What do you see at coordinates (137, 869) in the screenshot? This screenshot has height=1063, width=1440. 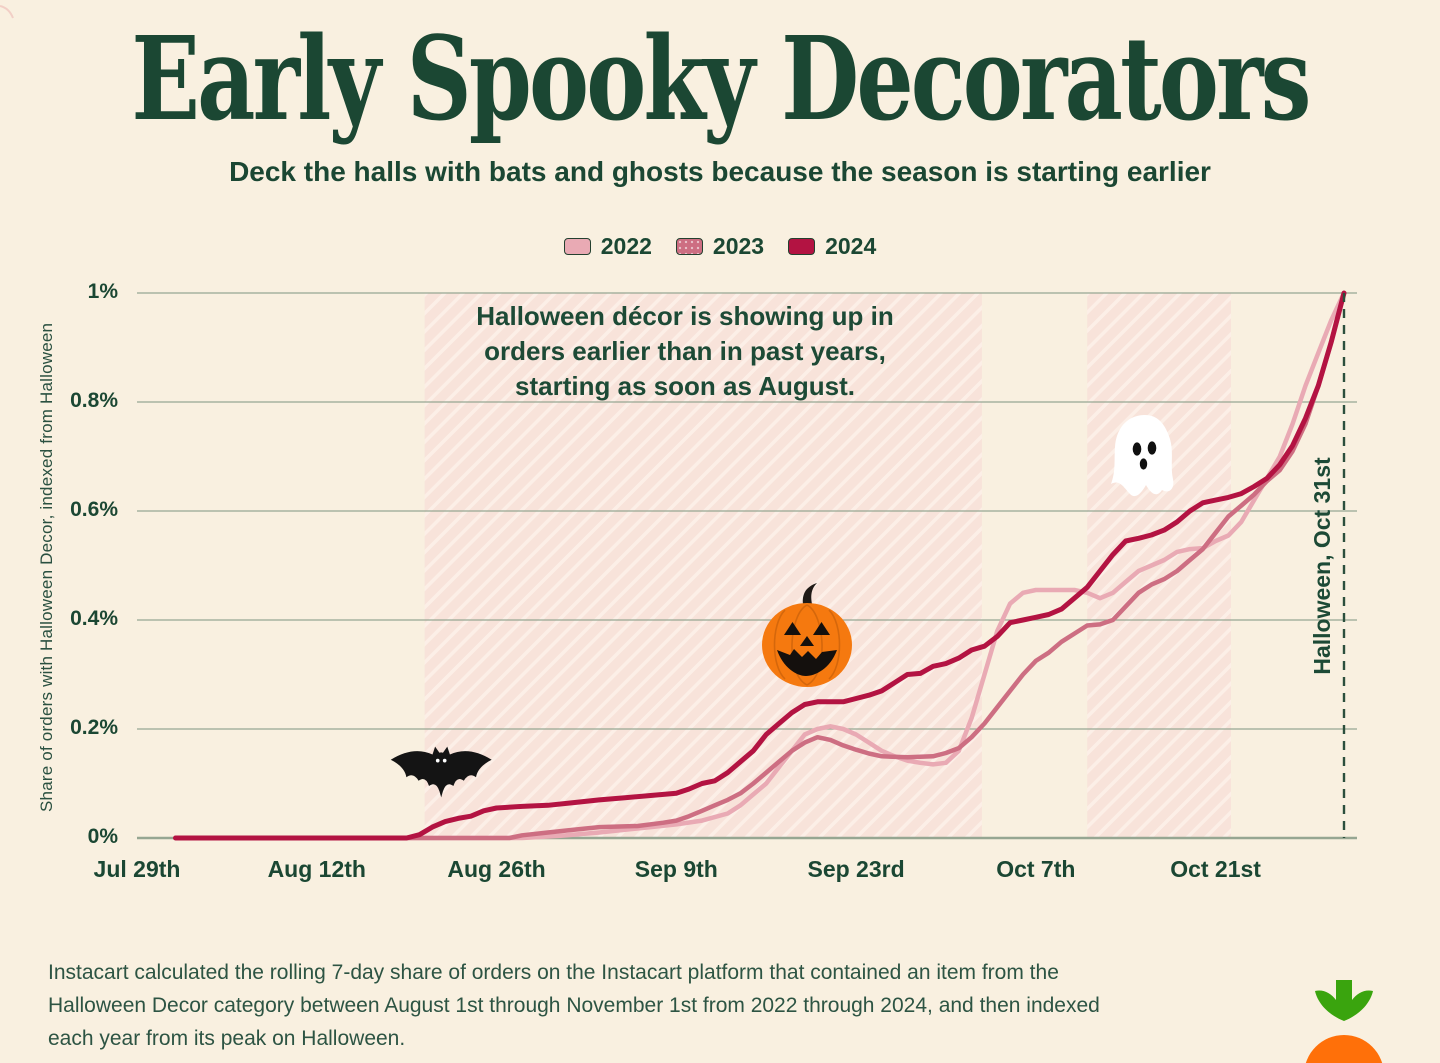 I see `x-tick-Jul-29th: Jul 29th` at bounding box center [137, 869].